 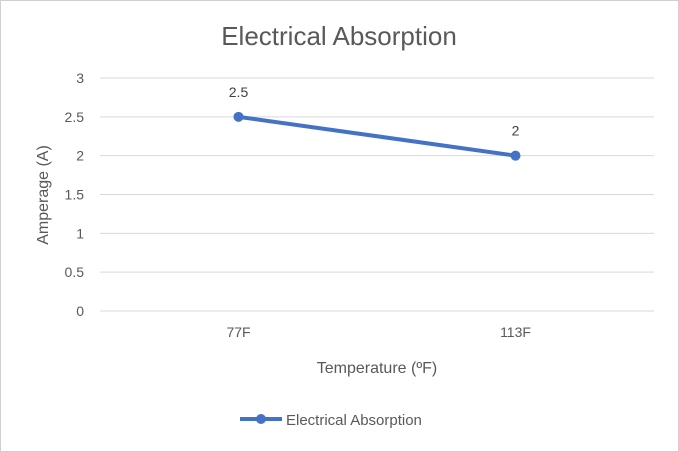 I want to click on x-axis-title: Temperature (ºF), so click(x=377, y=368).